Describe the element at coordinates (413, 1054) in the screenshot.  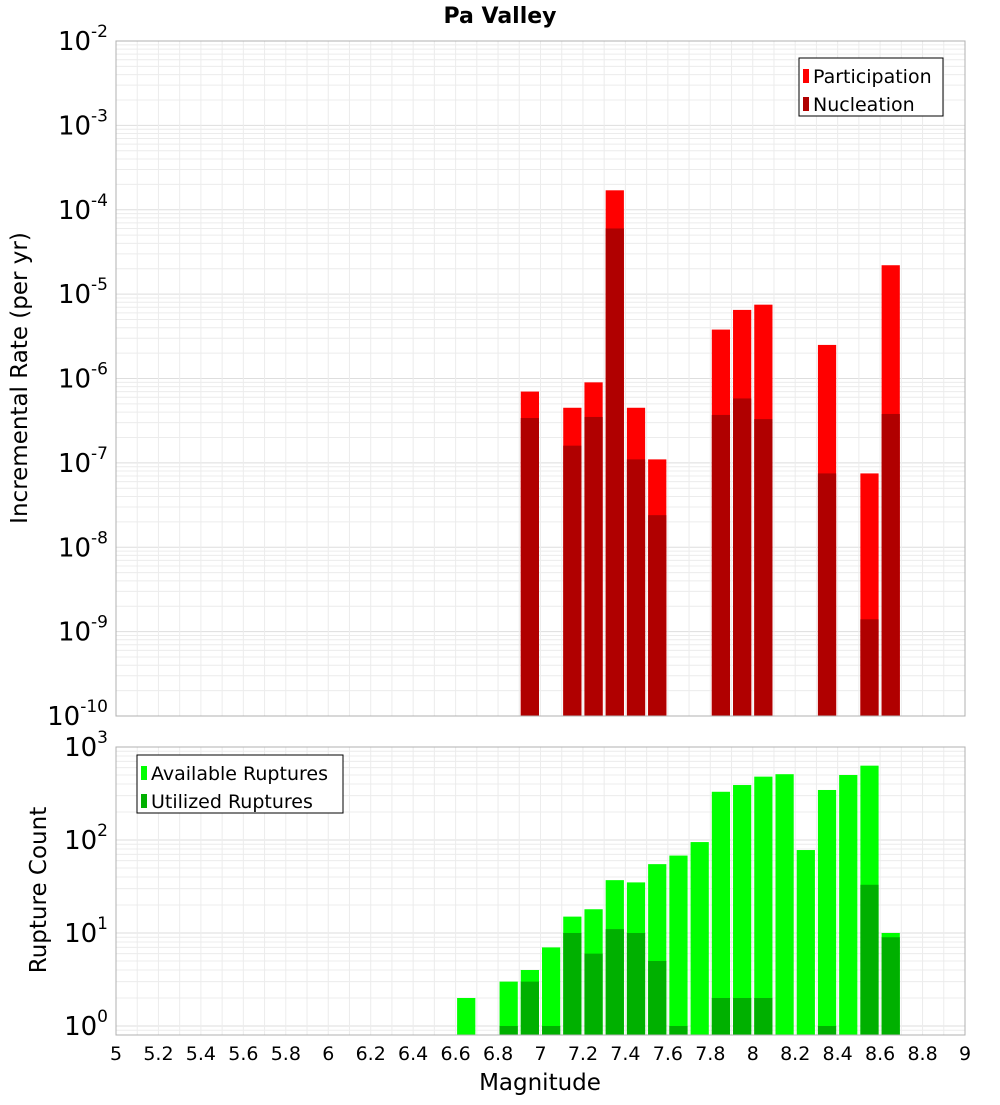
I see `x-tick-label: 6.4` at that location.